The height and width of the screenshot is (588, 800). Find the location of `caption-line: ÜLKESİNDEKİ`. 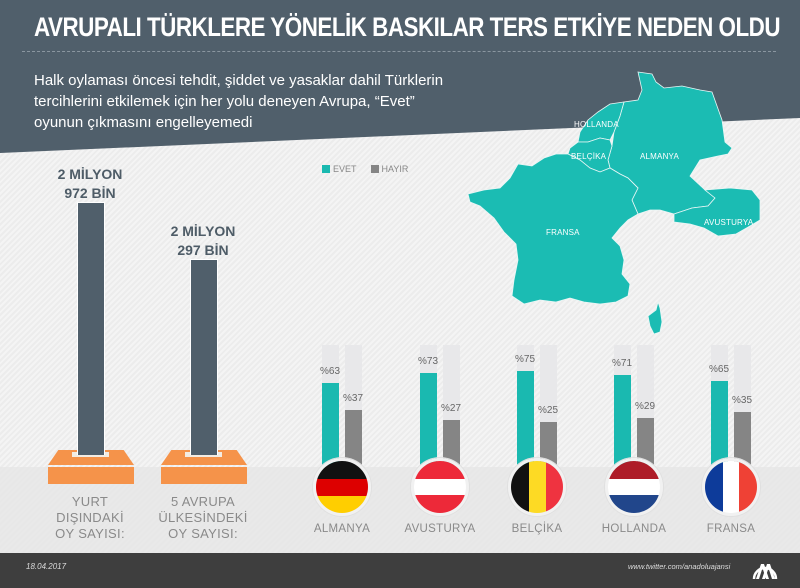

caption-line: ÜLKESİNDEKİ is located at coordinates (203, 517).